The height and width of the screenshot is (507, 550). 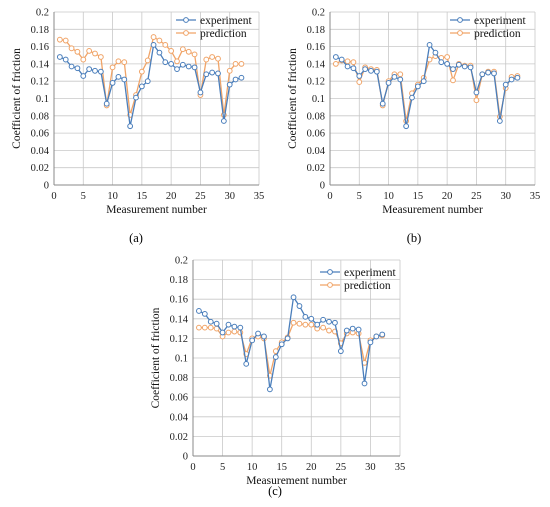 I want to click on series-line-experiment, so click(x=426, y=85).